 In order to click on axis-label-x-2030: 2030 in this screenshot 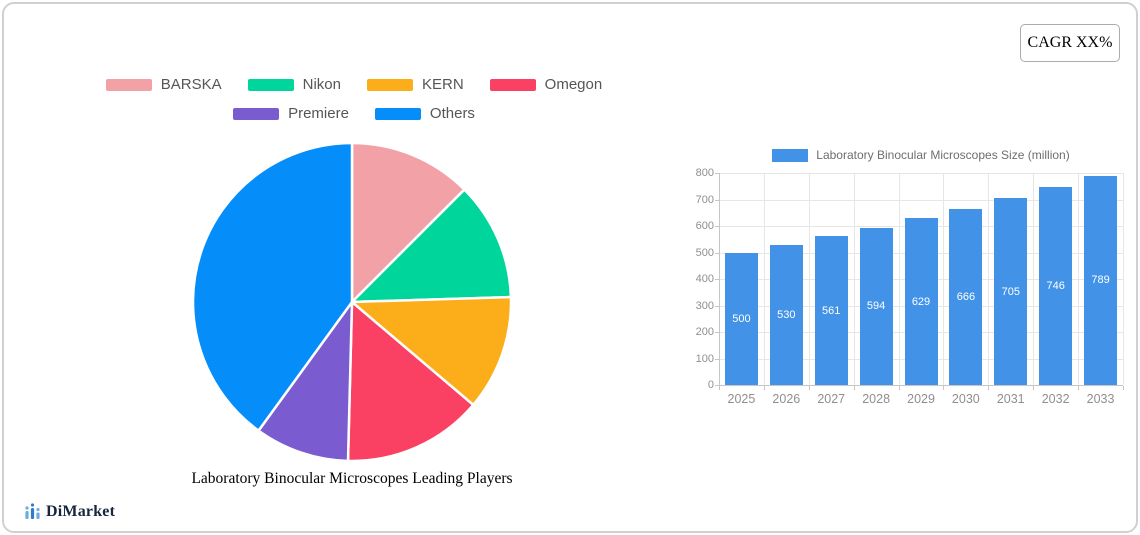, I will do `click(965, 399)`.